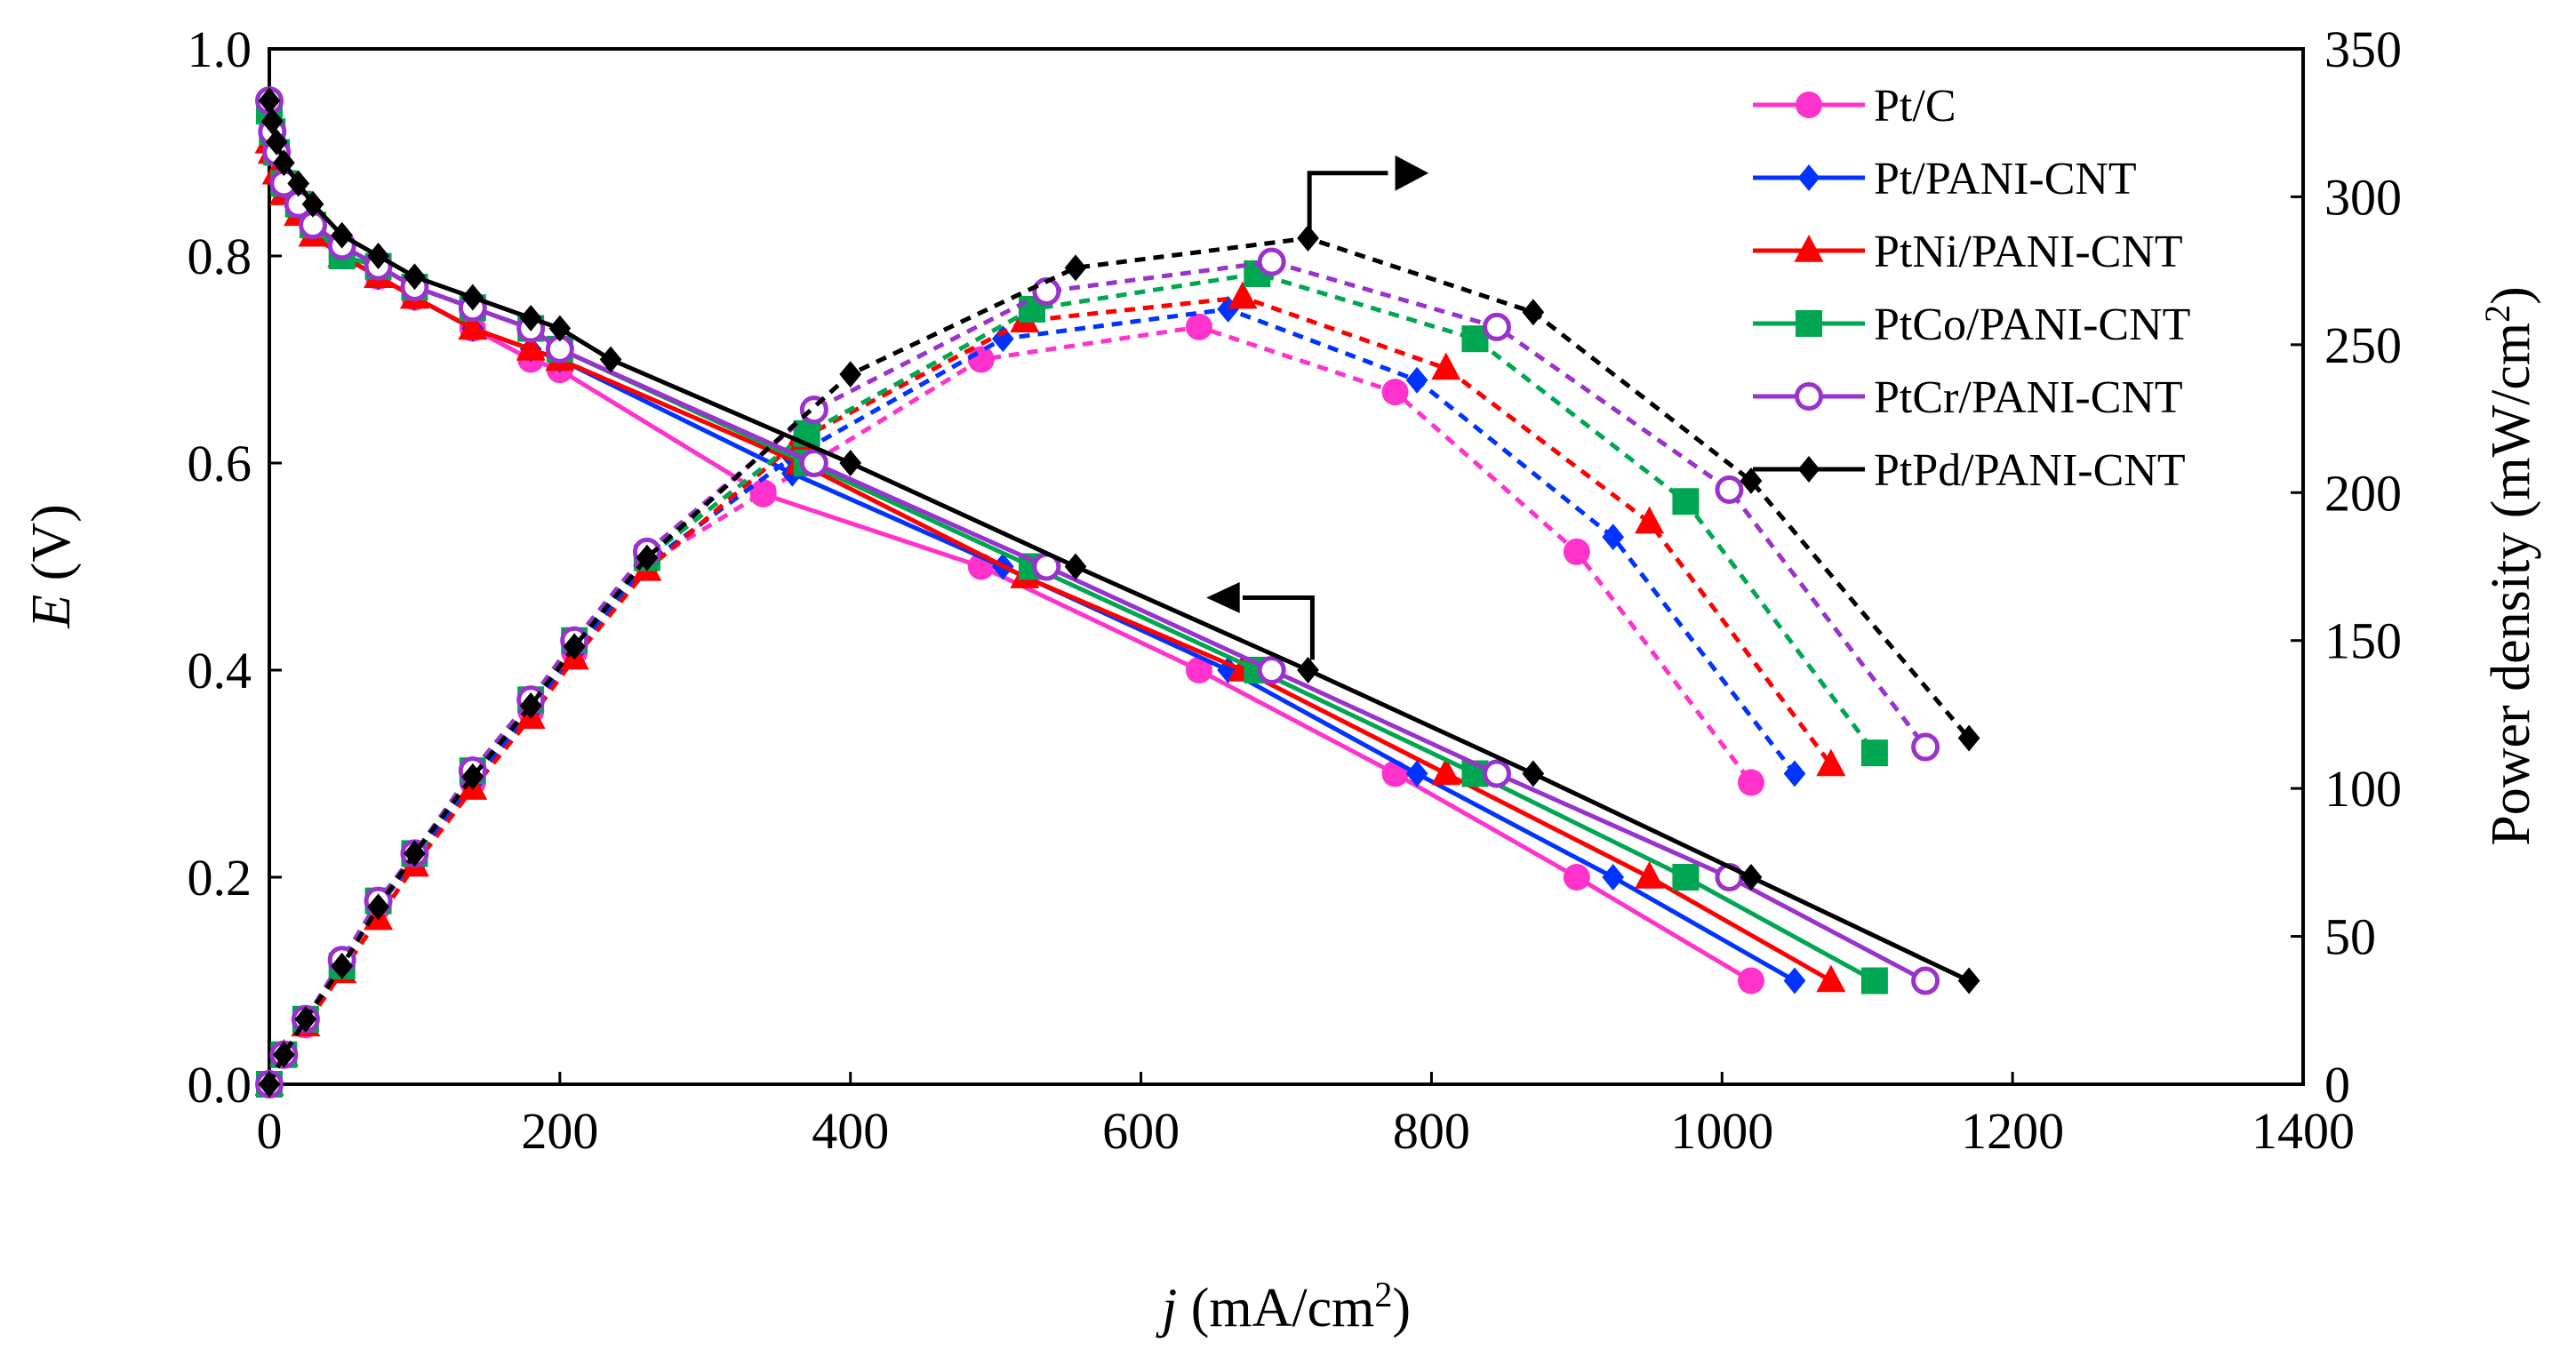 The width and height of the screenshot is (2576, 1358). I want to click on right-y-tick-label: 100, so click(2363, 789).